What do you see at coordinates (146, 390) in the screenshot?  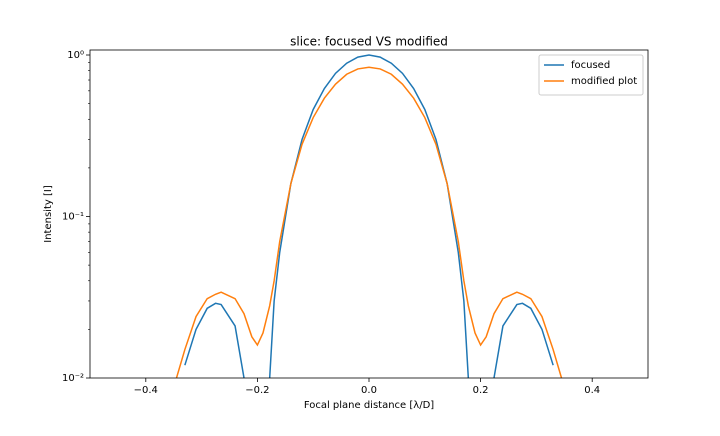 I see `x-tick-label: −0.4` at bounding box center [146, 390].